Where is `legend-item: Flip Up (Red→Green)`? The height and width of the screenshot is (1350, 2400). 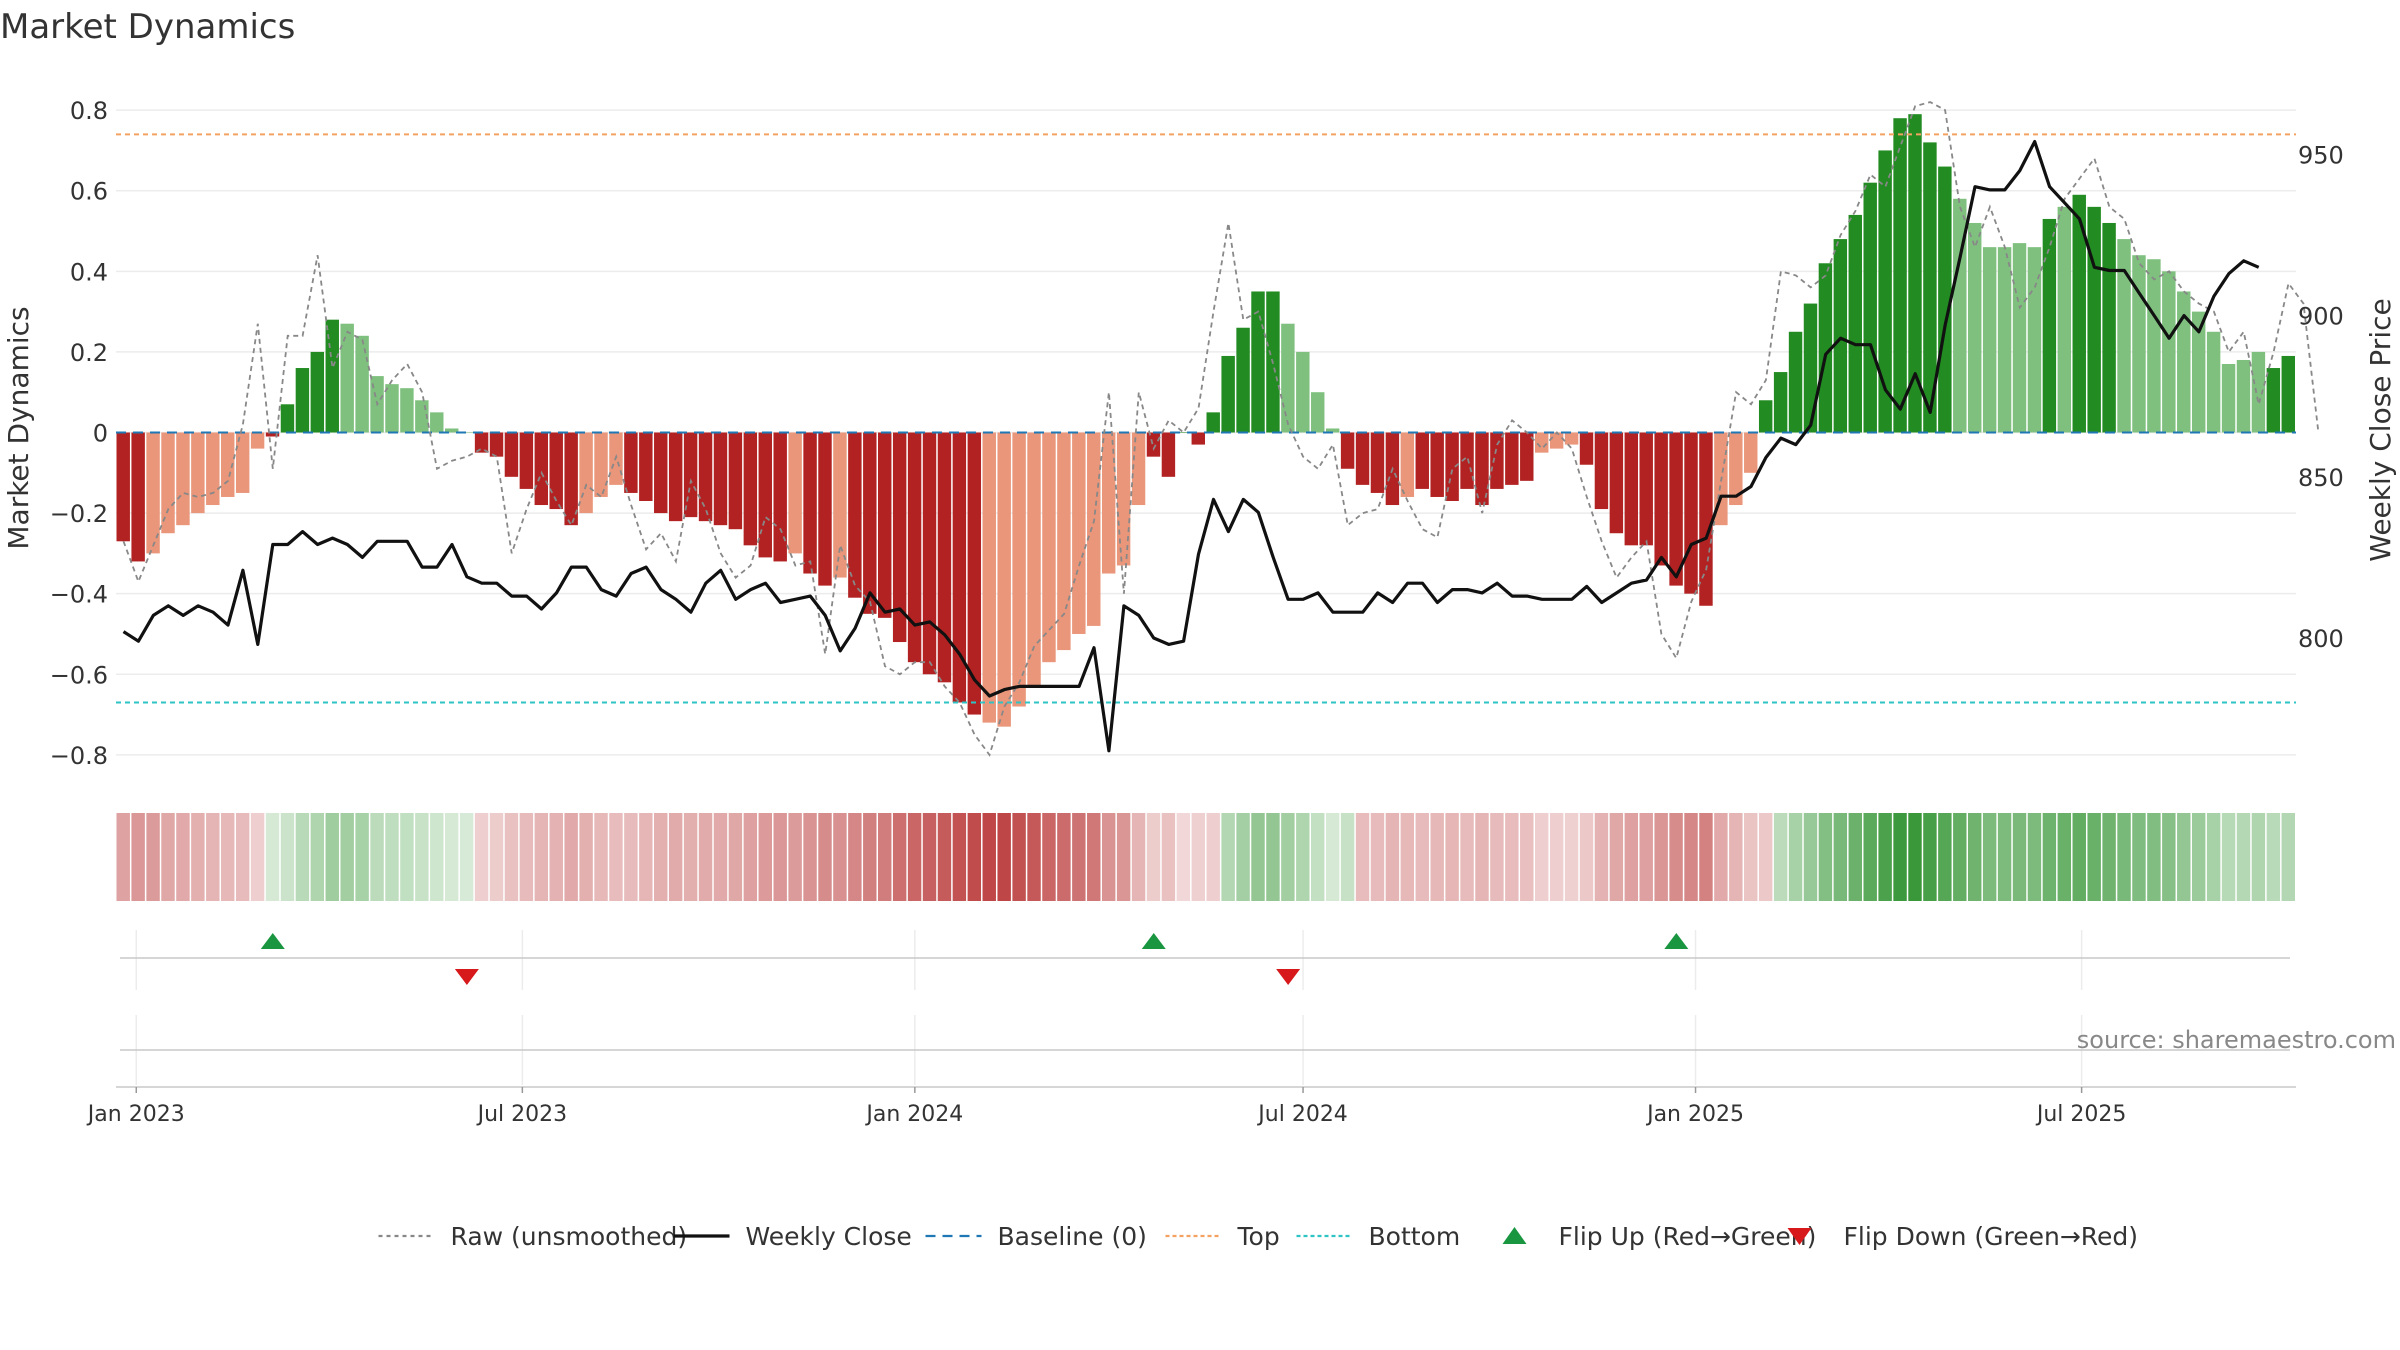
legend-item: Flip Up (Red→Green) is located at coordinates (1659, 1236).